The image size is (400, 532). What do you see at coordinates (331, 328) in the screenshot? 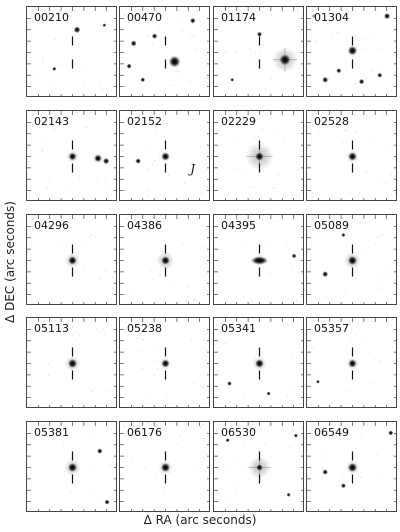
I see `panel-id-label: 05357` at bounding box center [331, 328].